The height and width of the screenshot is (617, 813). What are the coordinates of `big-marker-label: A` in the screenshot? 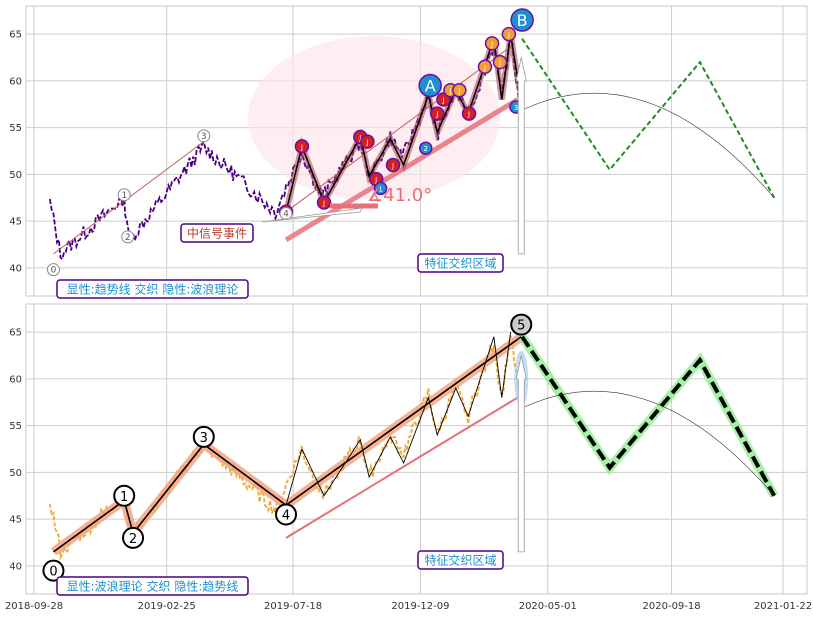 It's located at (430, 86).